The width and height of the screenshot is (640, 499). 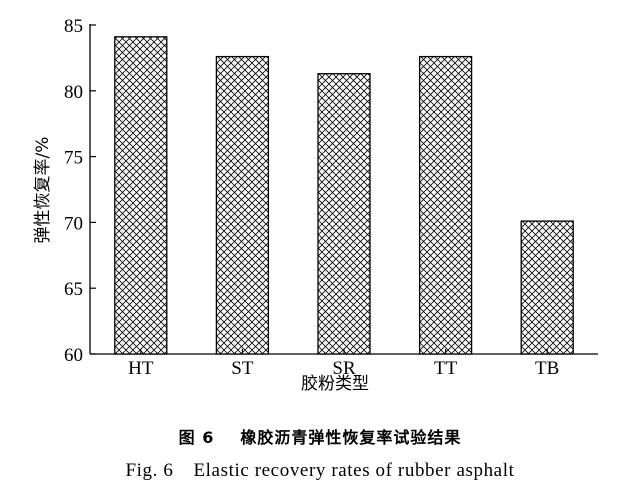 What do you see at coordinates (344, 214) in the screenshot?
I see `bar-sr` at bounding box center [344, 214].